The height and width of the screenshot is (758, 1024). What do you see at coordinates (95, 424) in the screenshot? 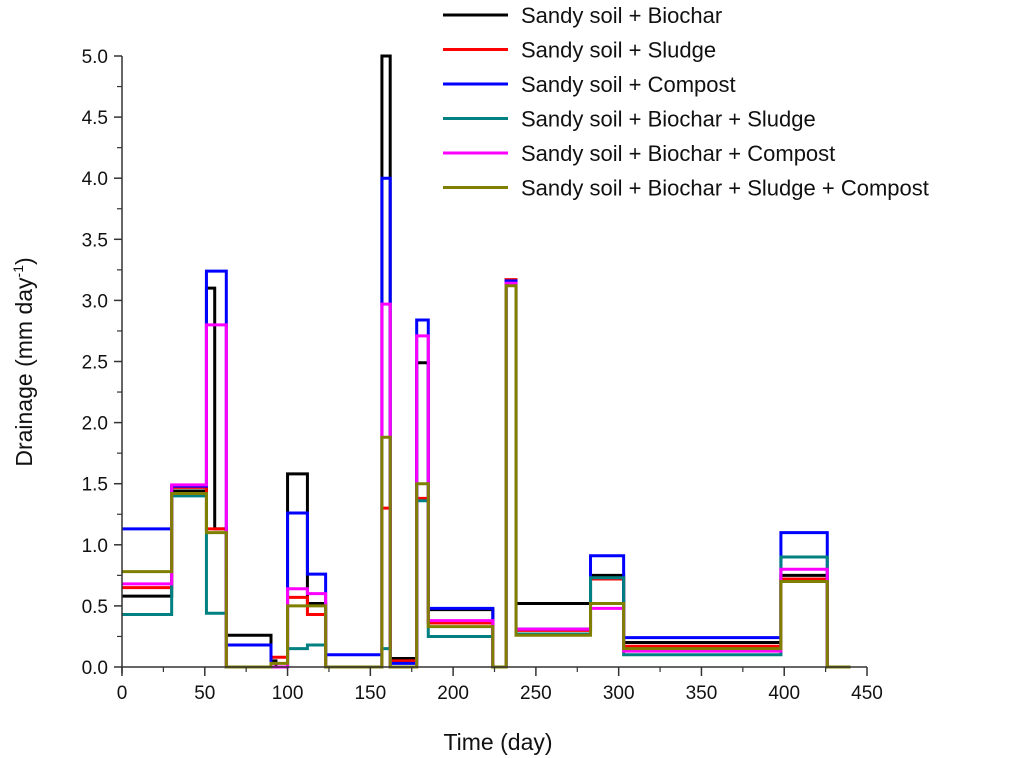
I see `y-tick-label: 2.0` at bounding box center [95, 424].